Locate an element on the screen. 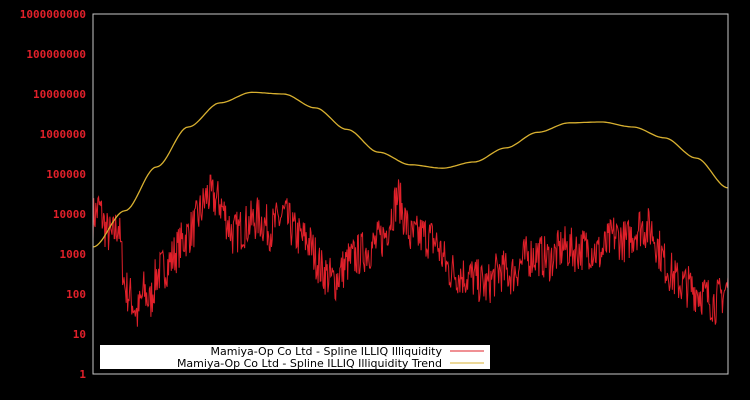 This screenshot has width=750, height=400. y-tick-label: 10000000 is located at coordinates (59, 94).